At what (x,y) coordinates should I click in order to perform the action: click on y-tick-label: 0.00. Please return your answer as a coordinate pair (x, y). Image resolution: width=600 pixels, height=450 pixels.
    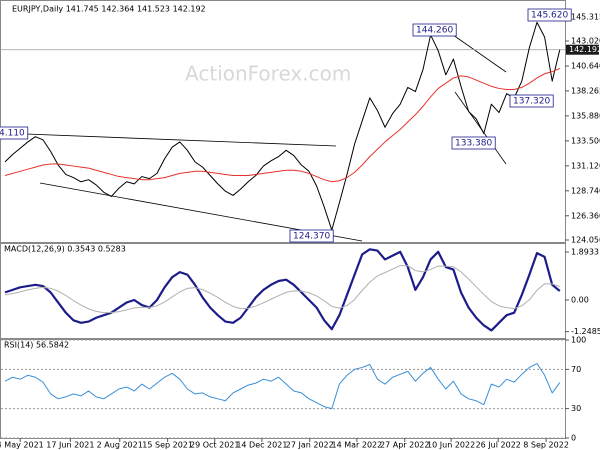
    Looking at the image, I should click on (580, 299).